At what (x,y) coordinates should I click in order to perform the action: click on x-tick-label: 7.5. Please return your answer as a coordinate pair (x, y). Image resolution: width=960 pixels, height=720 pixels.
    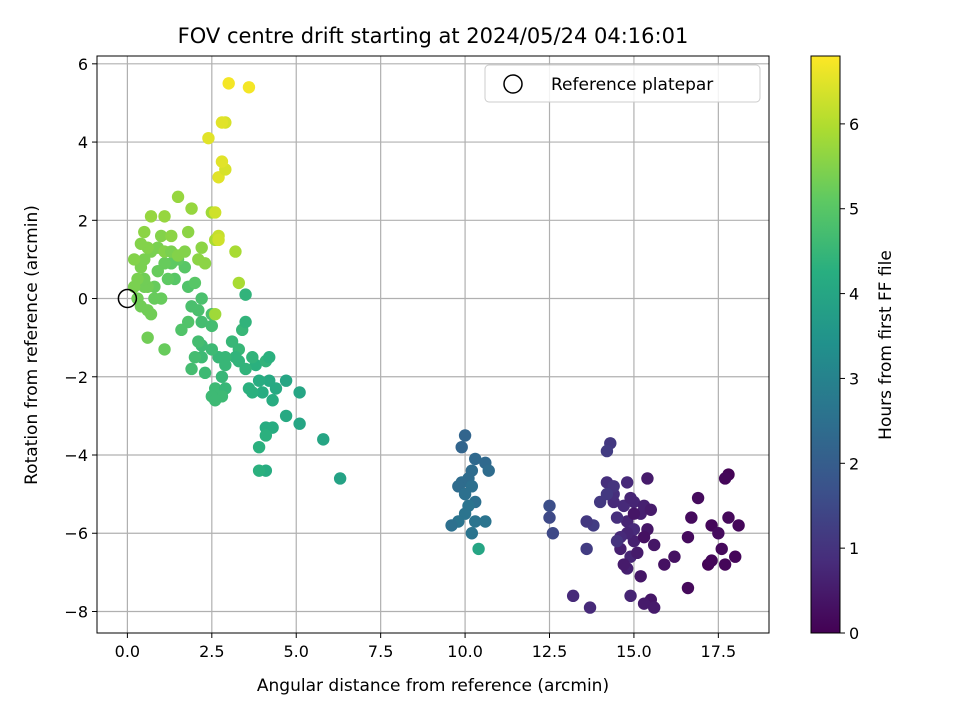
    Looking at the image, I should click on (380, 651).